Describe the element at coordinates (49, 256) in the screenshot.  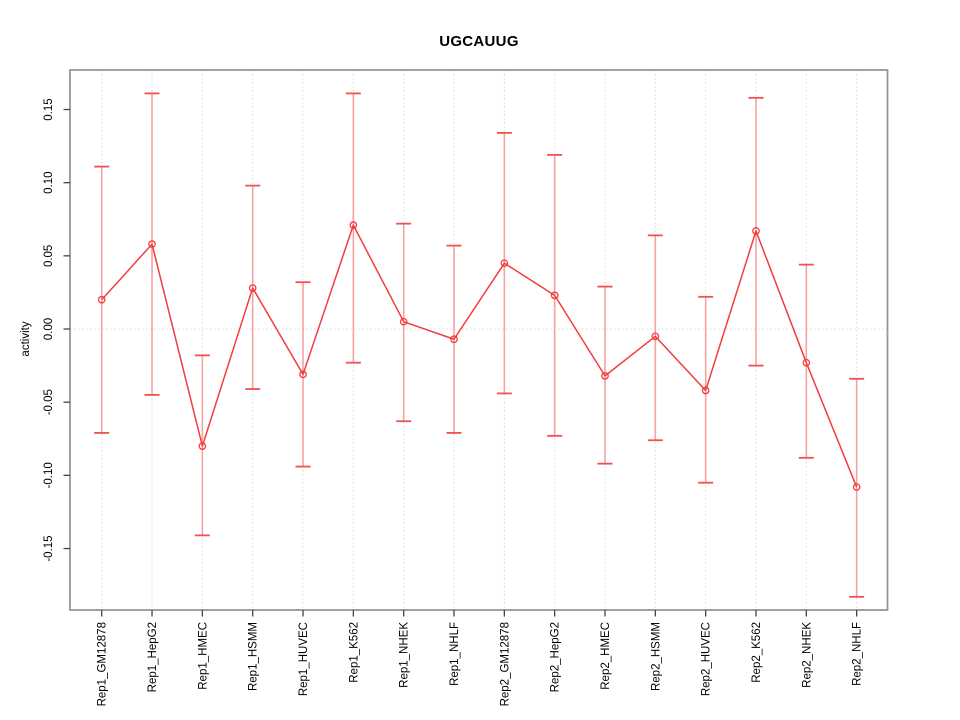
I see `y-tick-label: 0.05` at that location.